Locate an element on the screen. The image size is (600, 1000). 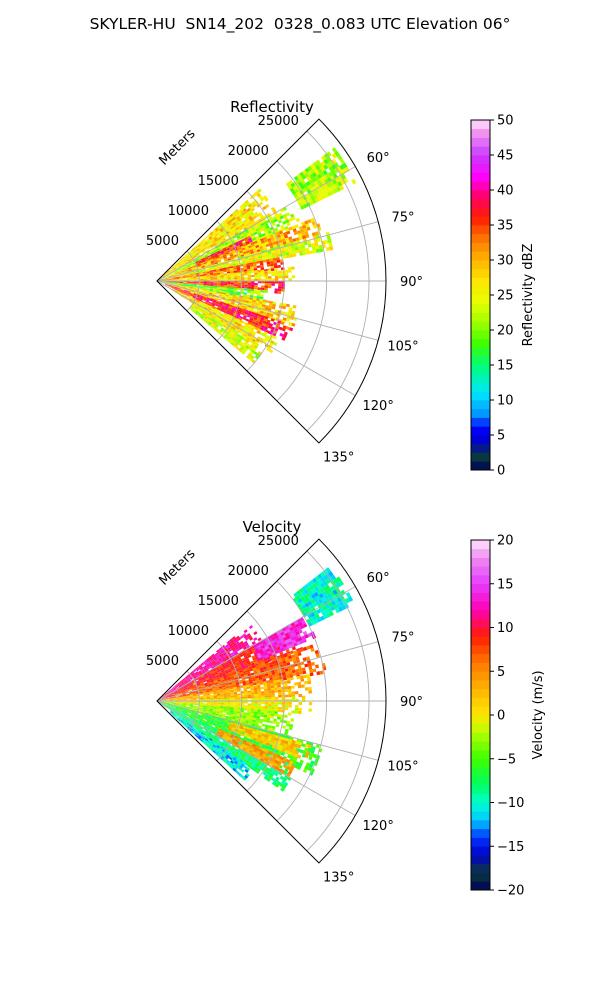
colorbar-swatch is located at coordinates (480, 160).